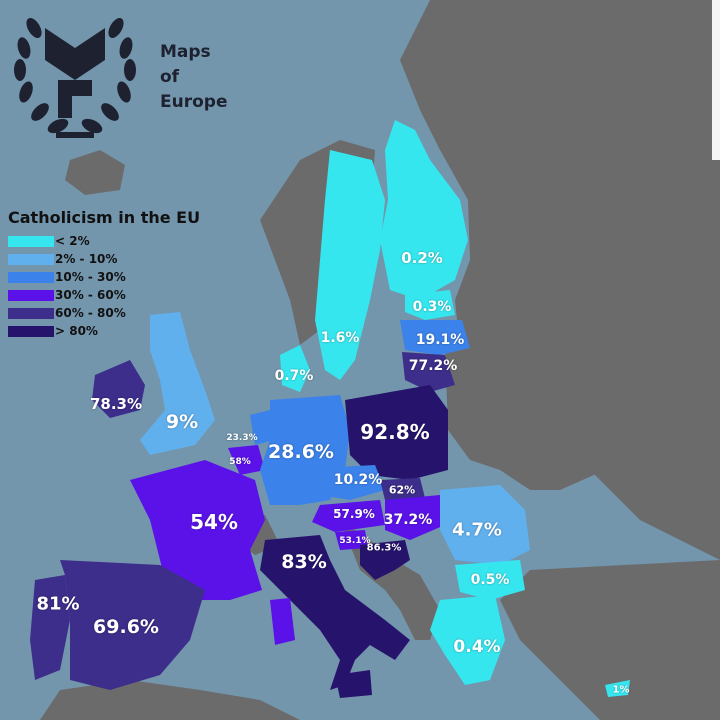 The width and height of the screenshot is (720, 720). I want to click on logo-line-1: Maps, so click(185, 52).